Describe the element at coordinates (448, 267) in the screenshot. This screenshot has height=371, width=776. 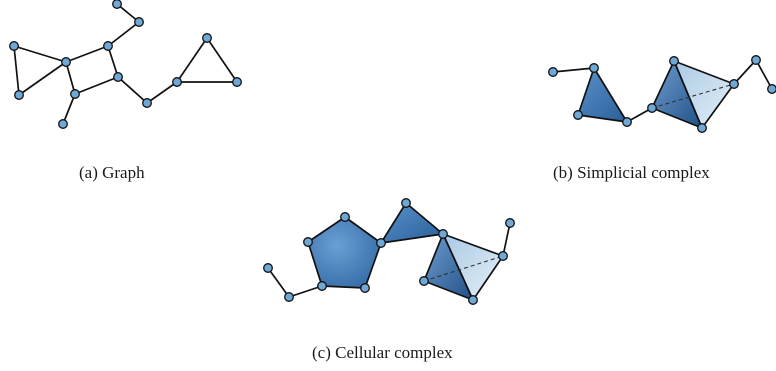
I see `tetra-cell-front` at that location.